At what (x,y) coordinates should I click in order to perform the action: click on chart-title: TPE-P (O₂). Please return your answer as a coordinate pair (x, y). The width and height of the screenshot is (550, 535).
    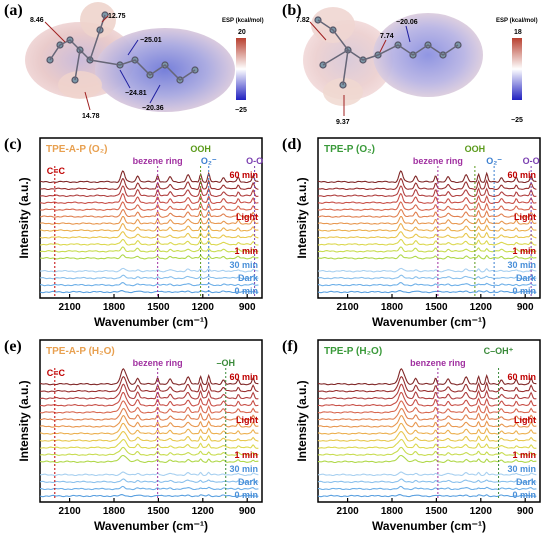
    Looking at the image, I should click on (349, 149).